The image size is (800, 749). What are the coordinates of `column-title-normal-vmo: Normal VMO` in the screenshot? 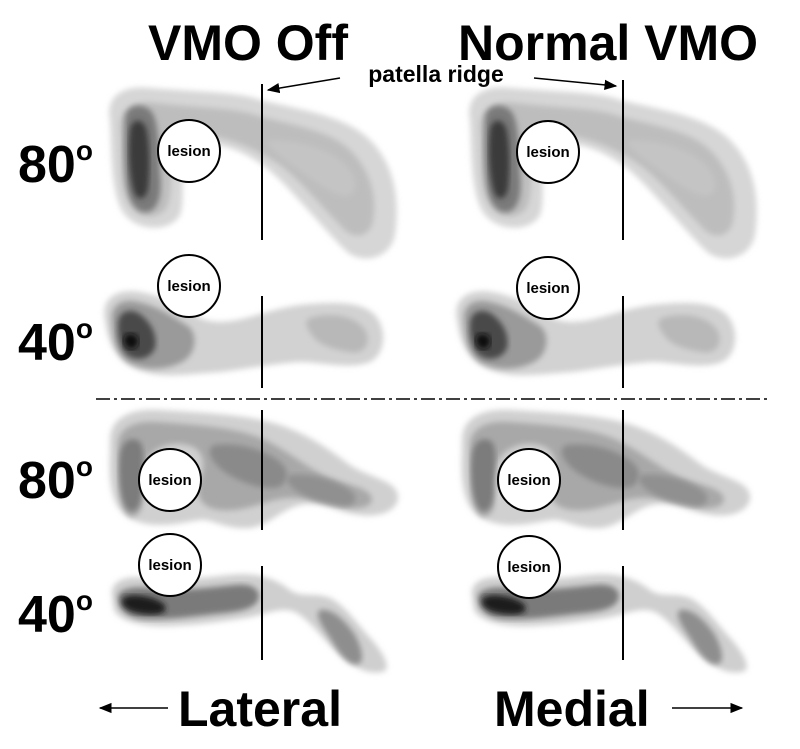 It's located at (608, 43).